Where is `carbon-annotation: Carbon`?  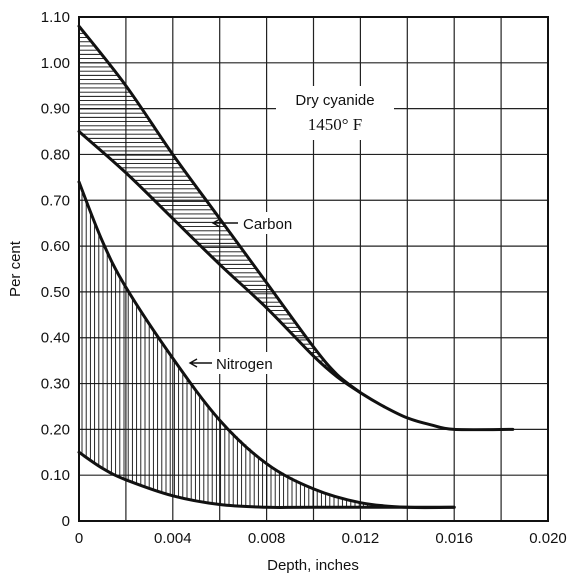 carbon-annotation: Carbon is located at coordinates (258, 223).